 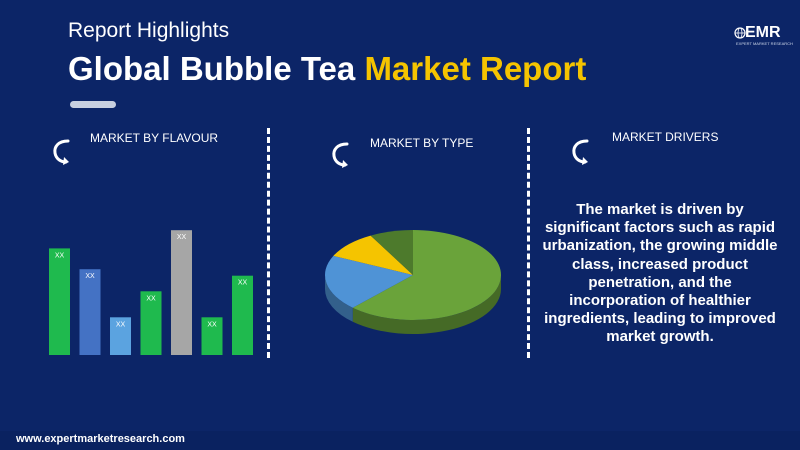 What do you see at coordinates (475, 68) in the screenshot?
I see `title-highlight: Market Report` at bounding box center [475, 68].